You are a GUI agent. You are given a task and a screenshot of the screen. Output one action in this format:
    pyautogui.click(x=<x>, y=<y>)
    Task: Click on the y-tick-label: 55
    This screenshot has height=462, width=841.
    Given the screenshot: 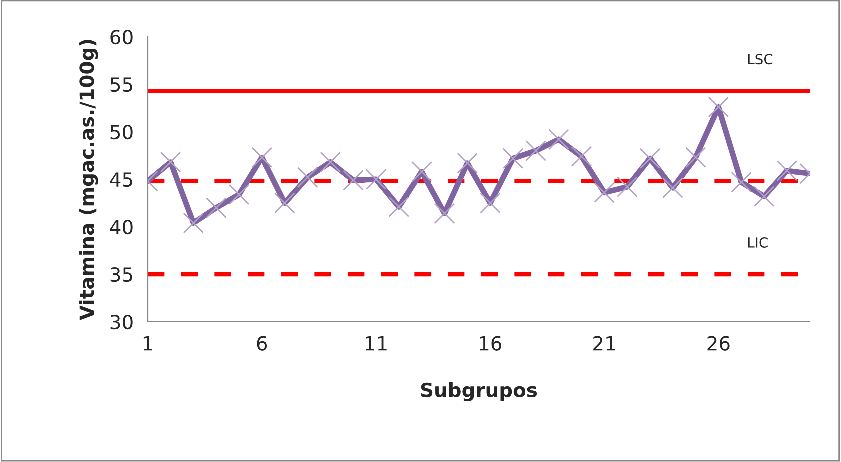 What is the action you would take?
    pyautogui.click(x=121, y=85)
    